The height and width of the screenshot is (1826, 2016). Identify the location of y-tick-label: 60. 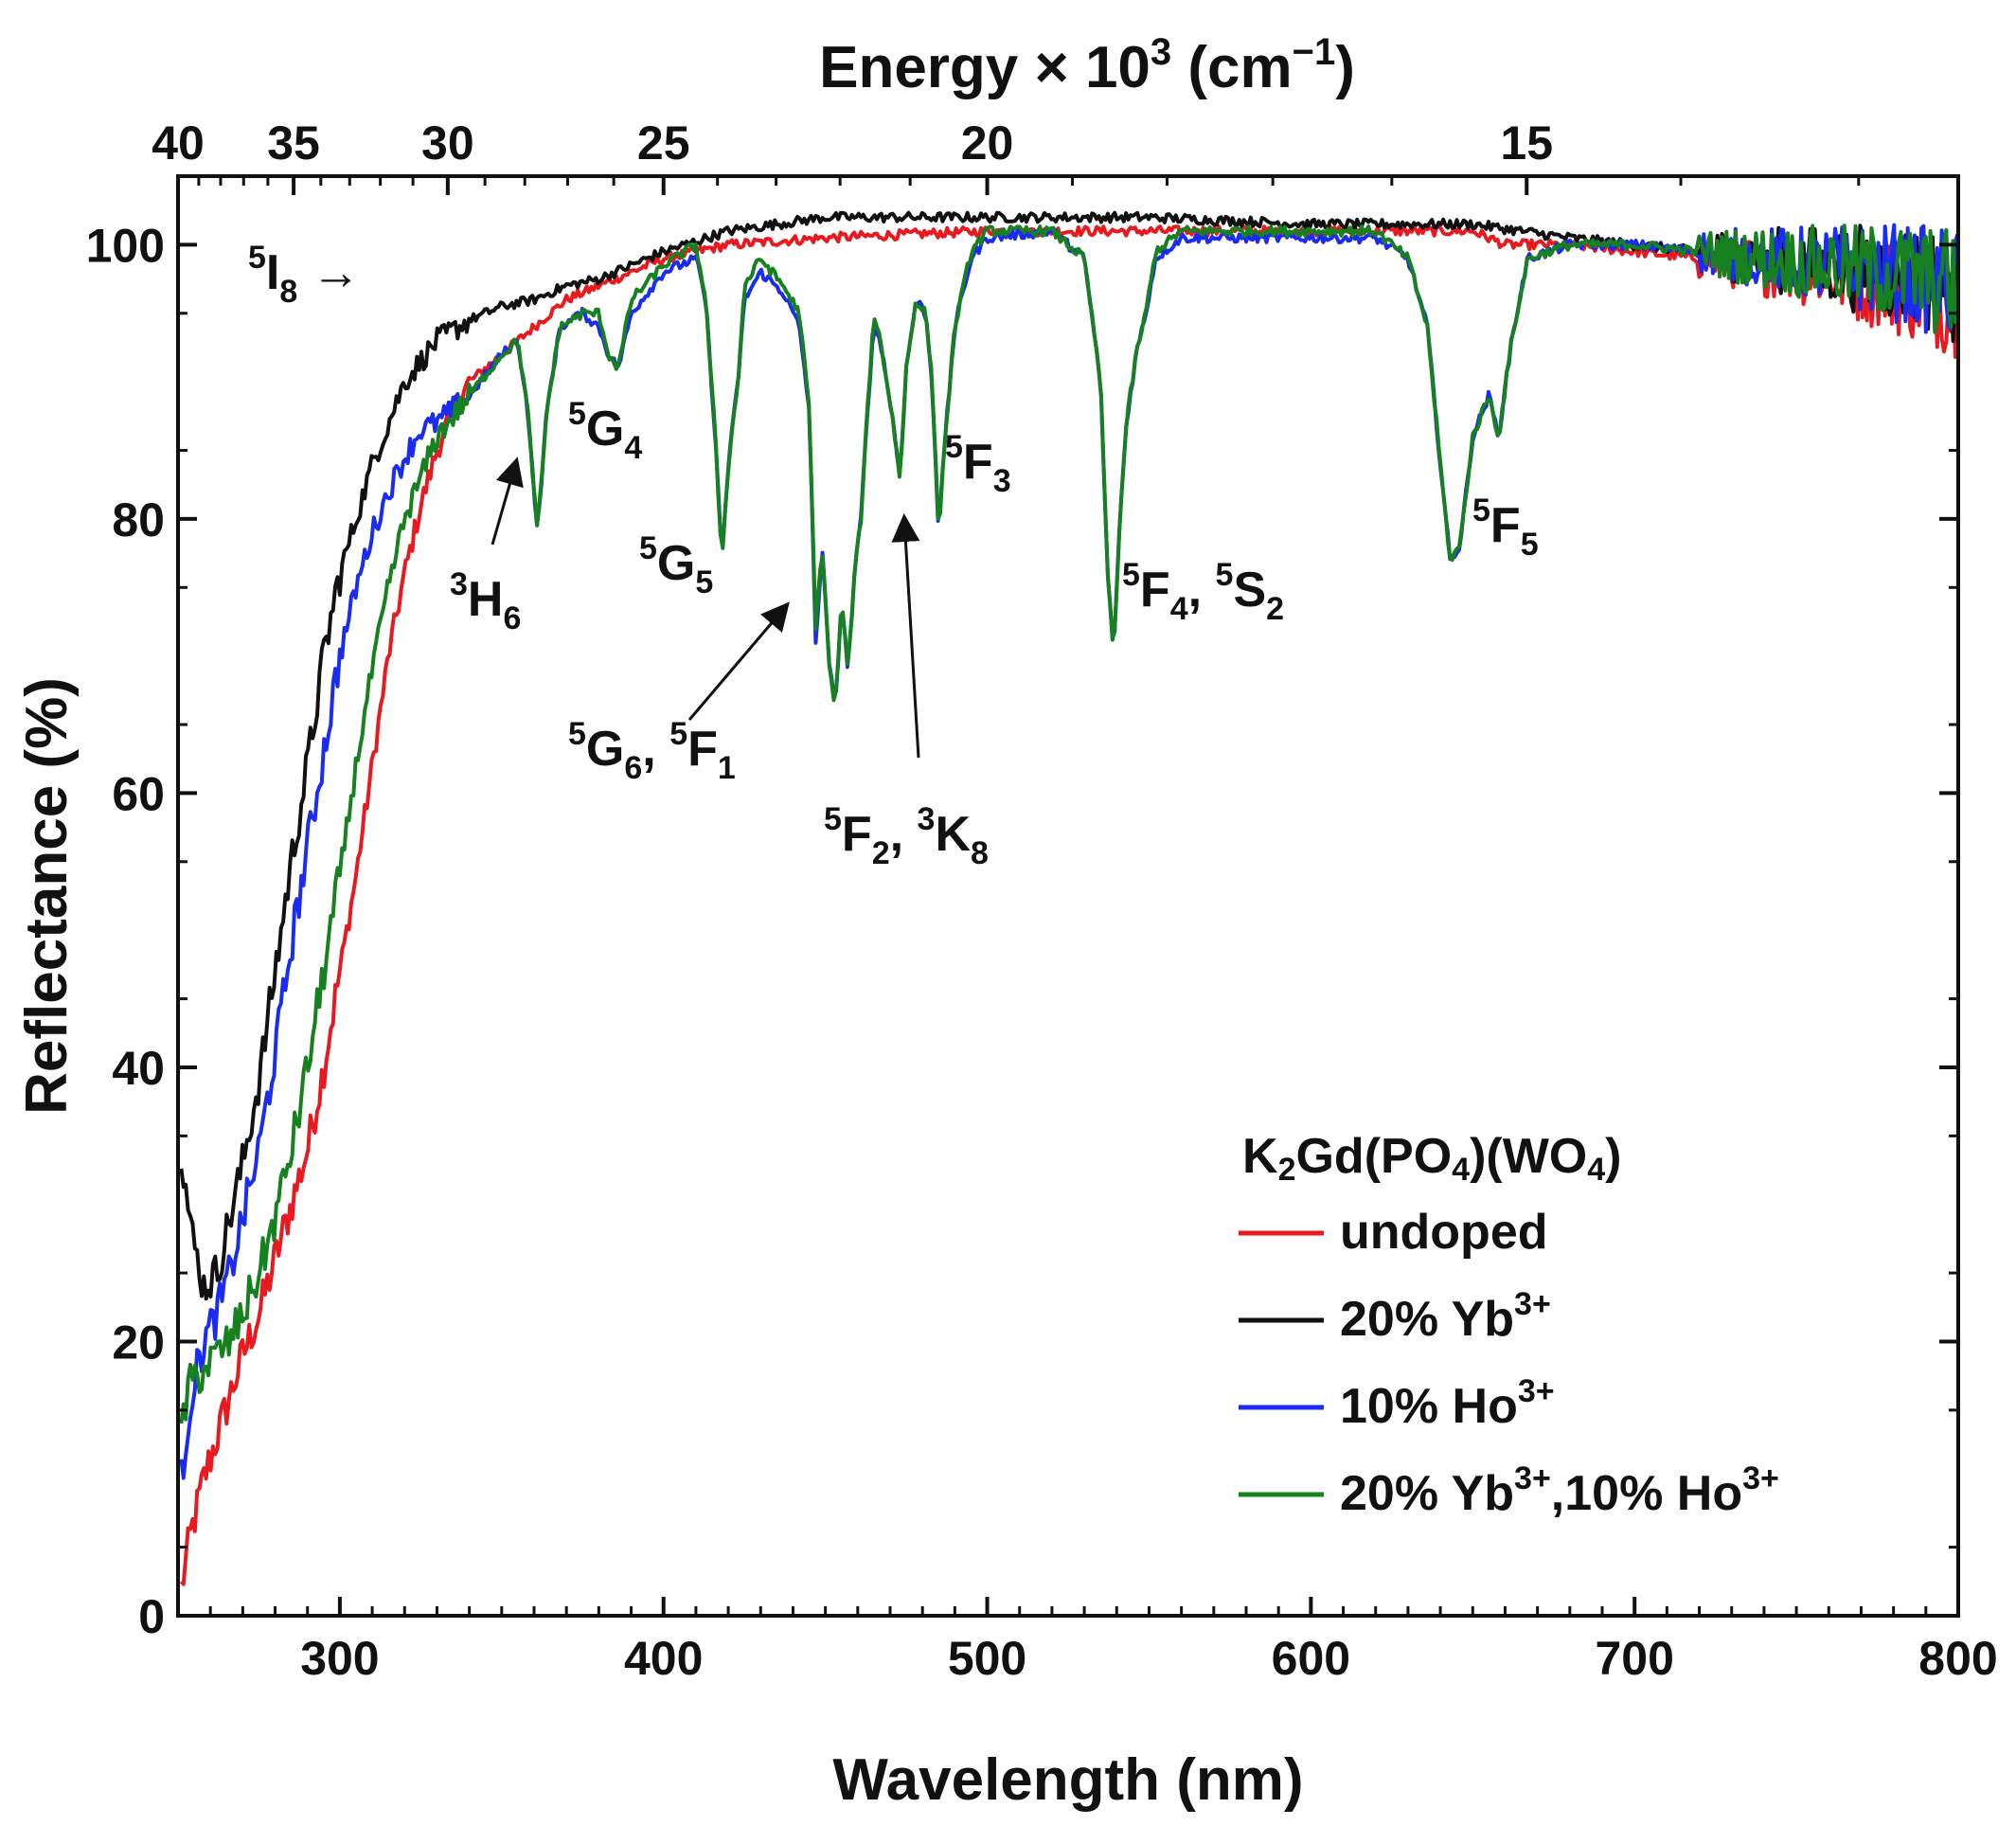
(138, 793).